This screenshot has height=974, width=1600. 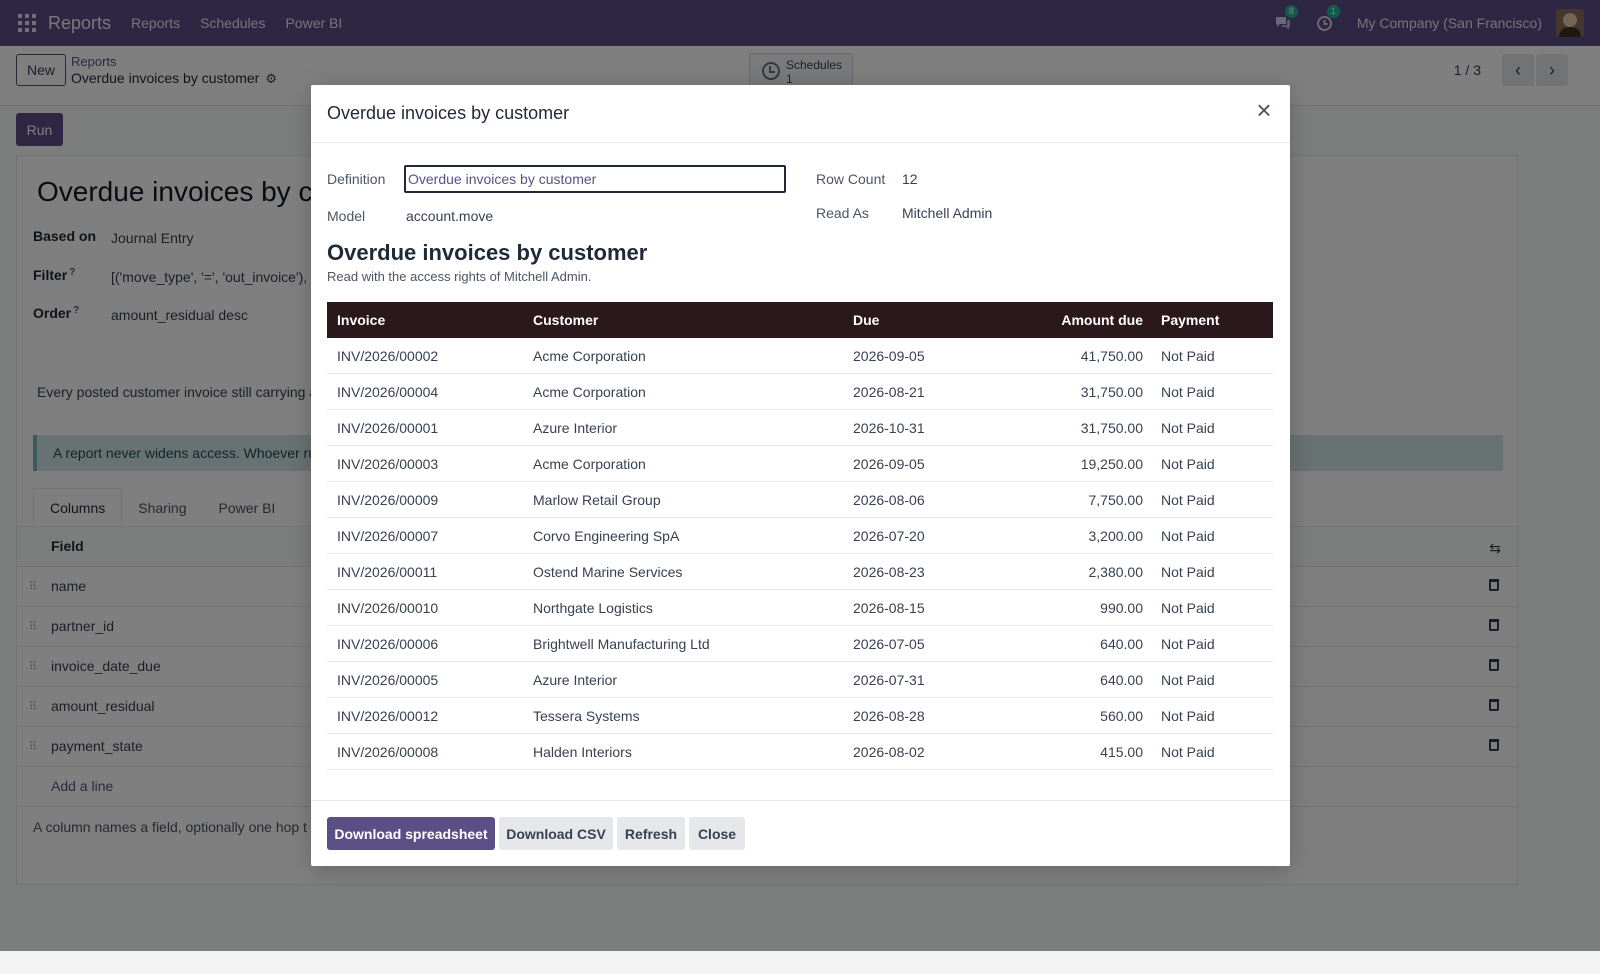 I want to click on customer-cell: Ostend Marine Services, so click(x=608, y=572).